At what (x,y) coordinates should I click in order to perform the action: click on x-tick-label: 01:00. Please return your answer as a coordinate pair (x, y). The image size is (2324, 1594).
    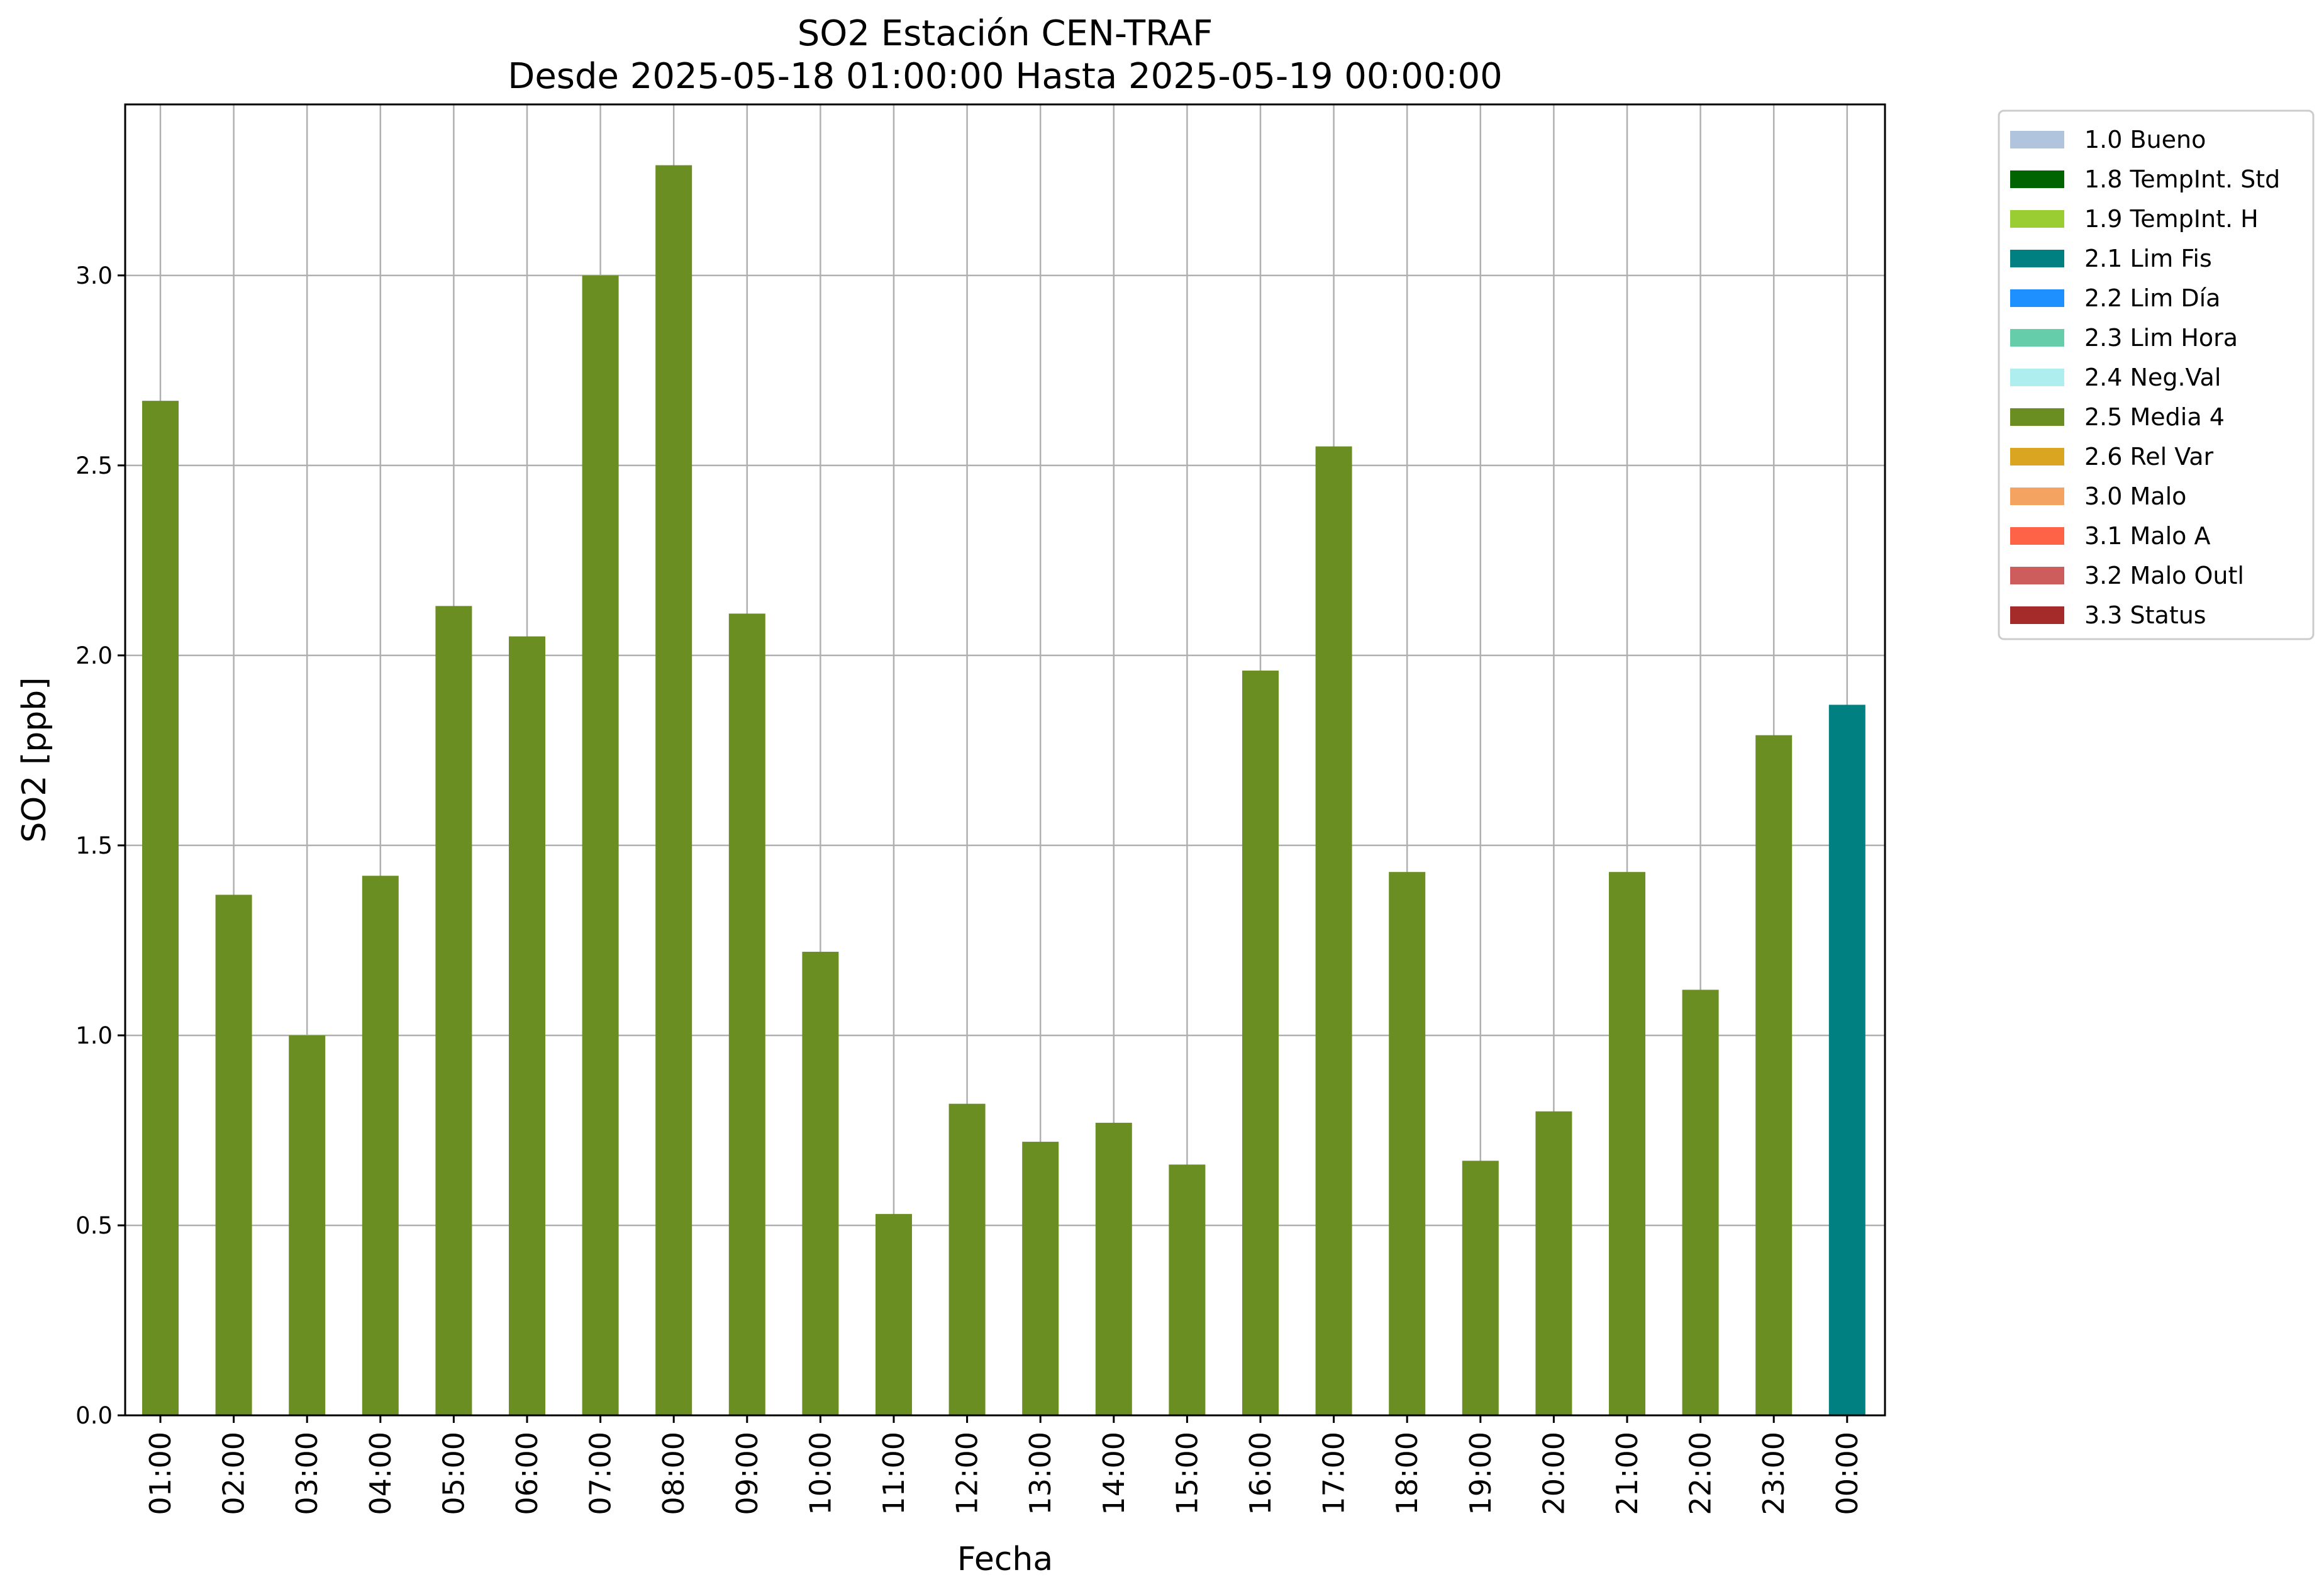
    Looking at the image, I should click on (160, 1473).